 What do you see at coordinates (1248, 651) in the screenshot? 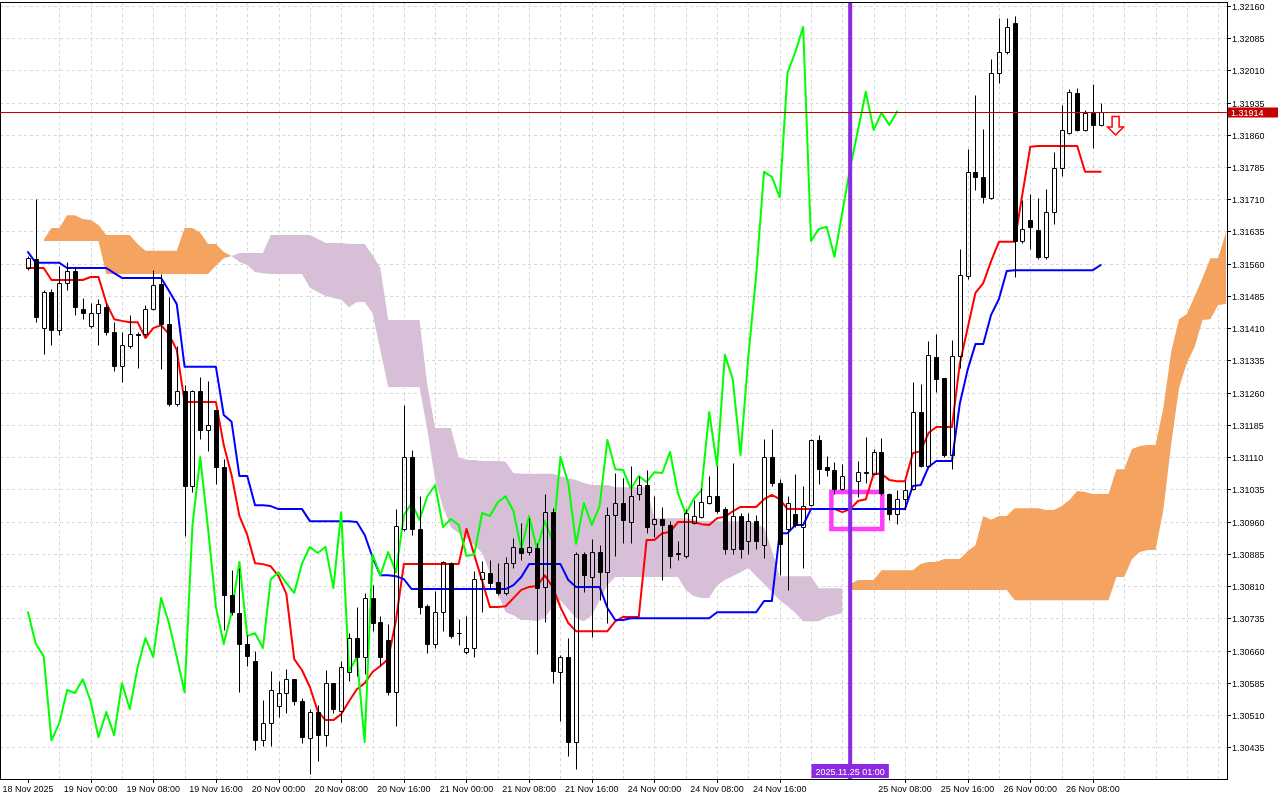
I see `y-tick-label: 1.30660` at bounding box center [1248, 651].